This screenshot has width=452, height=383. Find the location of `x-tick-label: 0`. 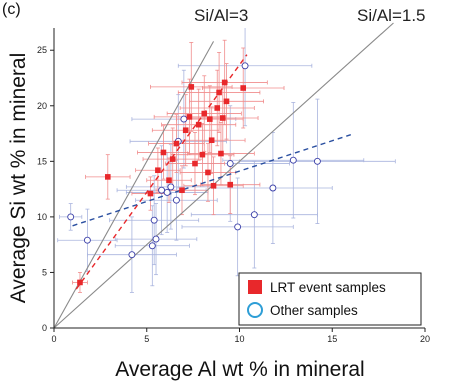

x-tick-label: 0 is located at coordinates (53, 339).